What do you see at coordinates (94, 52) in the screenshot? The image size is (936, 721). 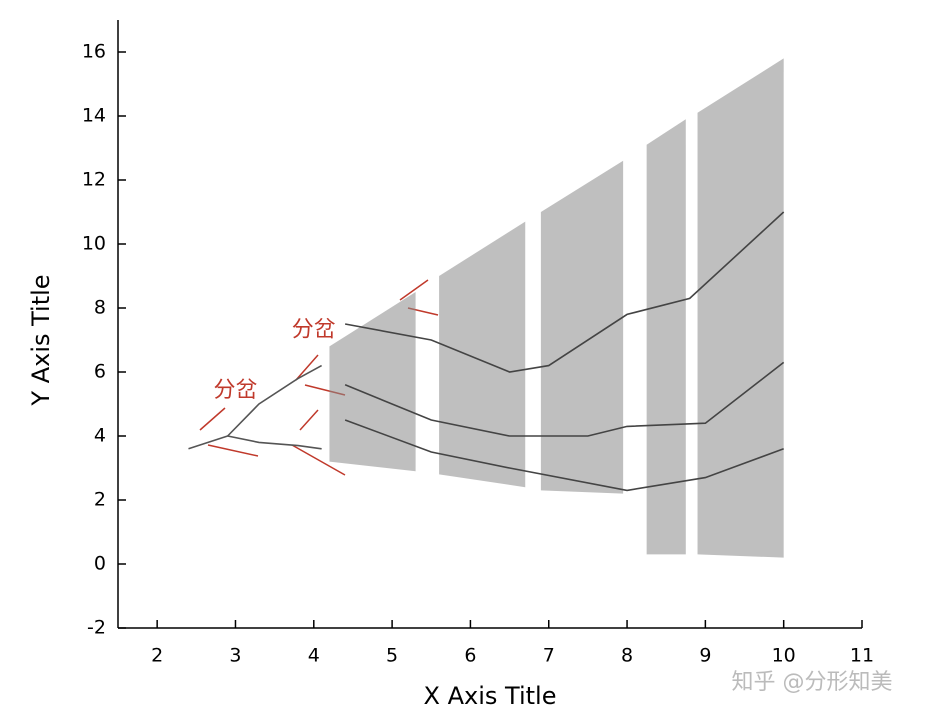 I see `y-tick-label: 16` at bounding box center [94, 52].